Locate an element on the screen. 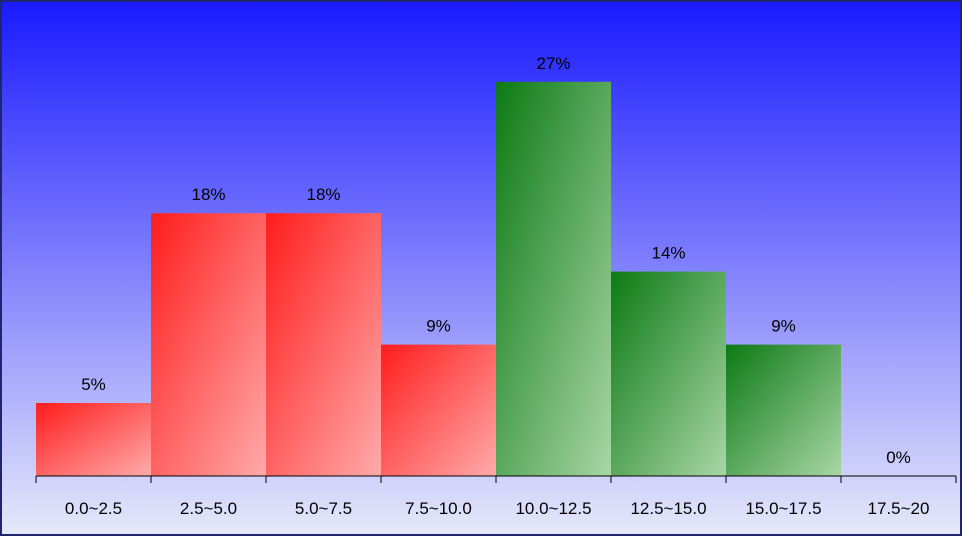  bar-10.0~12.5 is located at coordinates (553, 279).